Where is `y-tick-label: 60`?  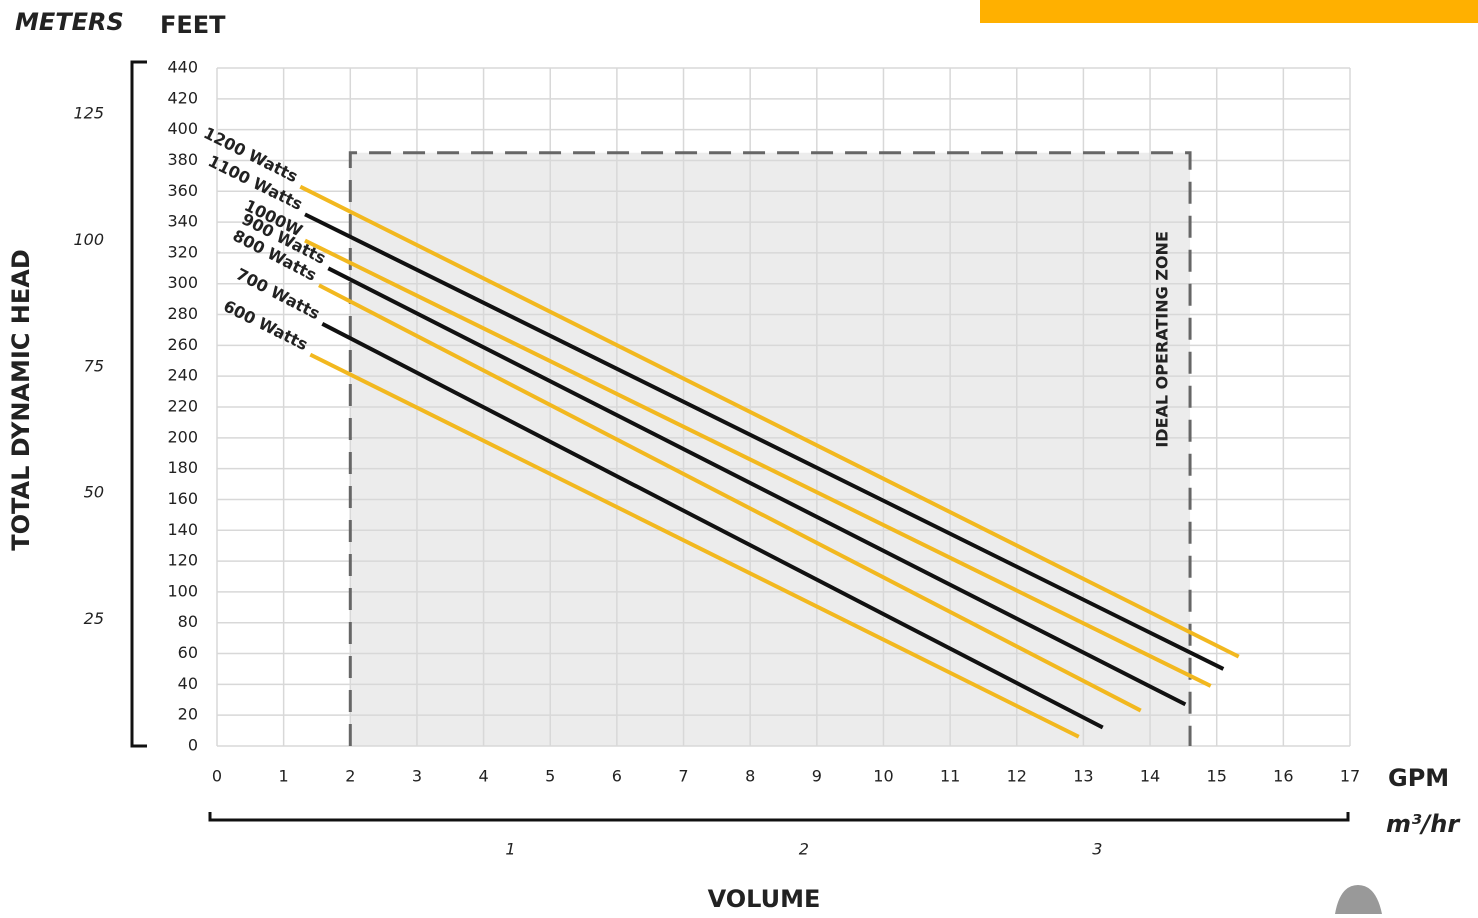
y-tick-label: 60 is located at coordinates (188, 652).